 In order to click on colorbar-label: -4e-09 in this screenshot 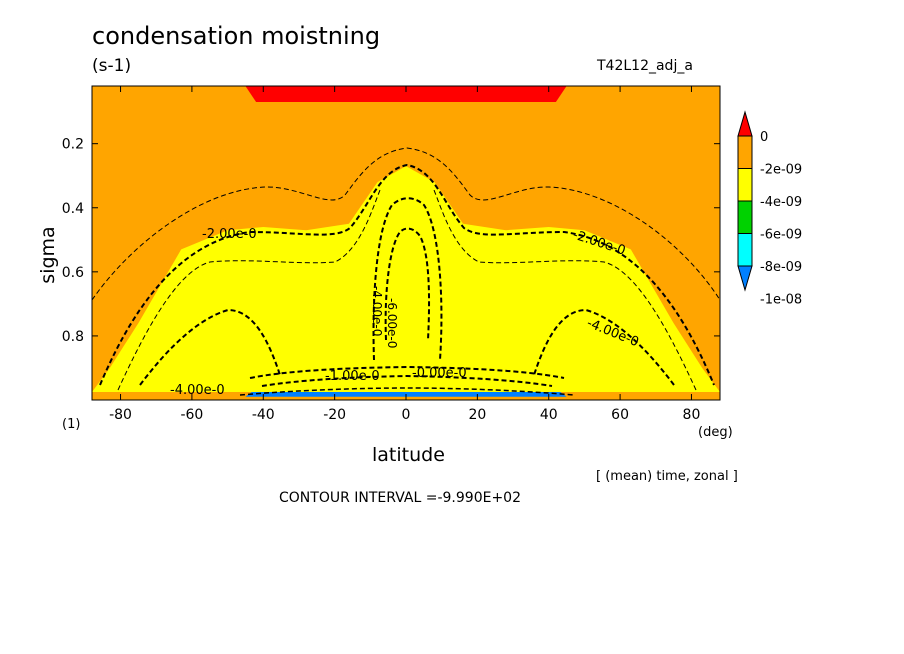, I will do `click(781, 202)`.